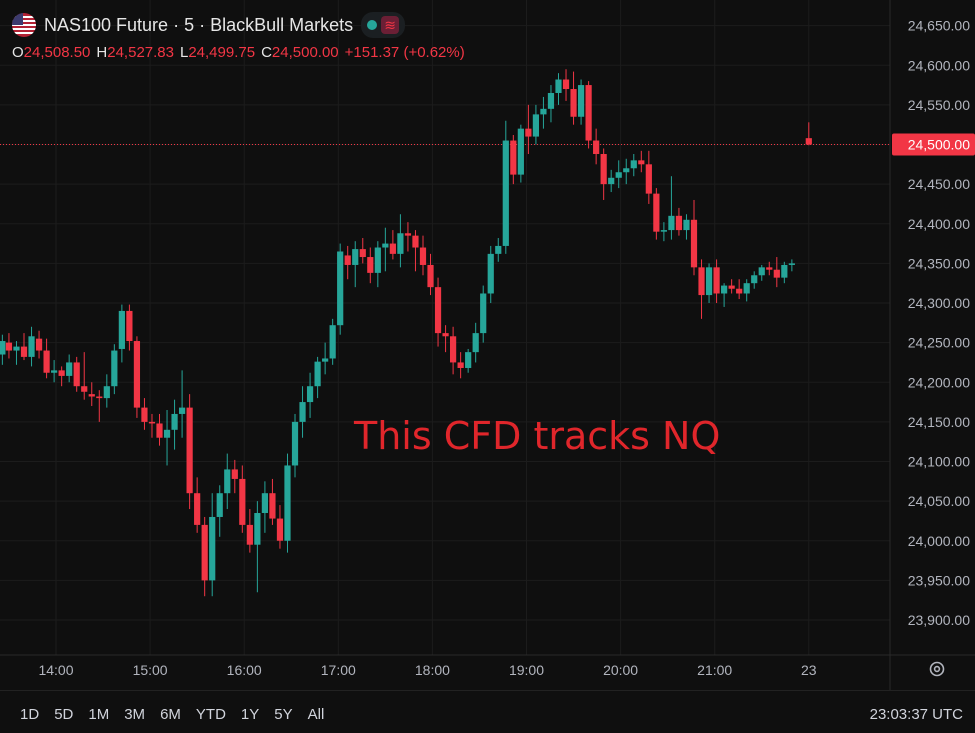  Describe the element at coordinates (222, 52) in the screenshot. I see `low-value: 24,499.75` at that location.